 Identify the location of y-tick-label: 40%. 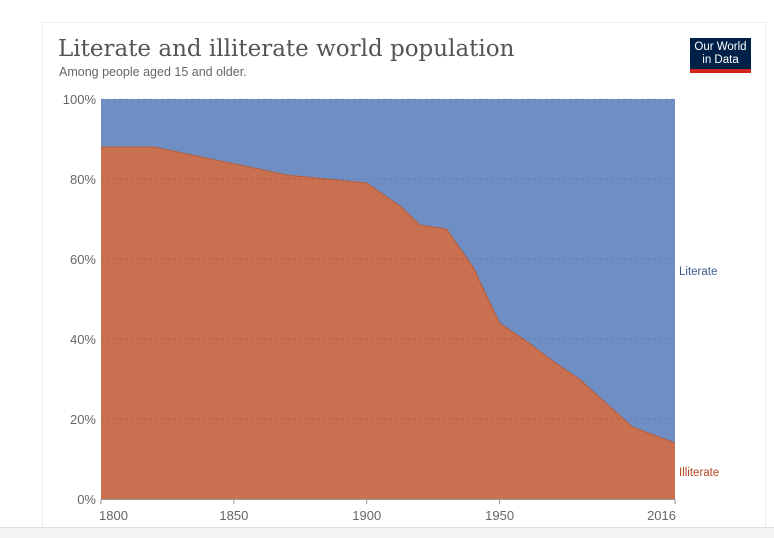
(83, 339).